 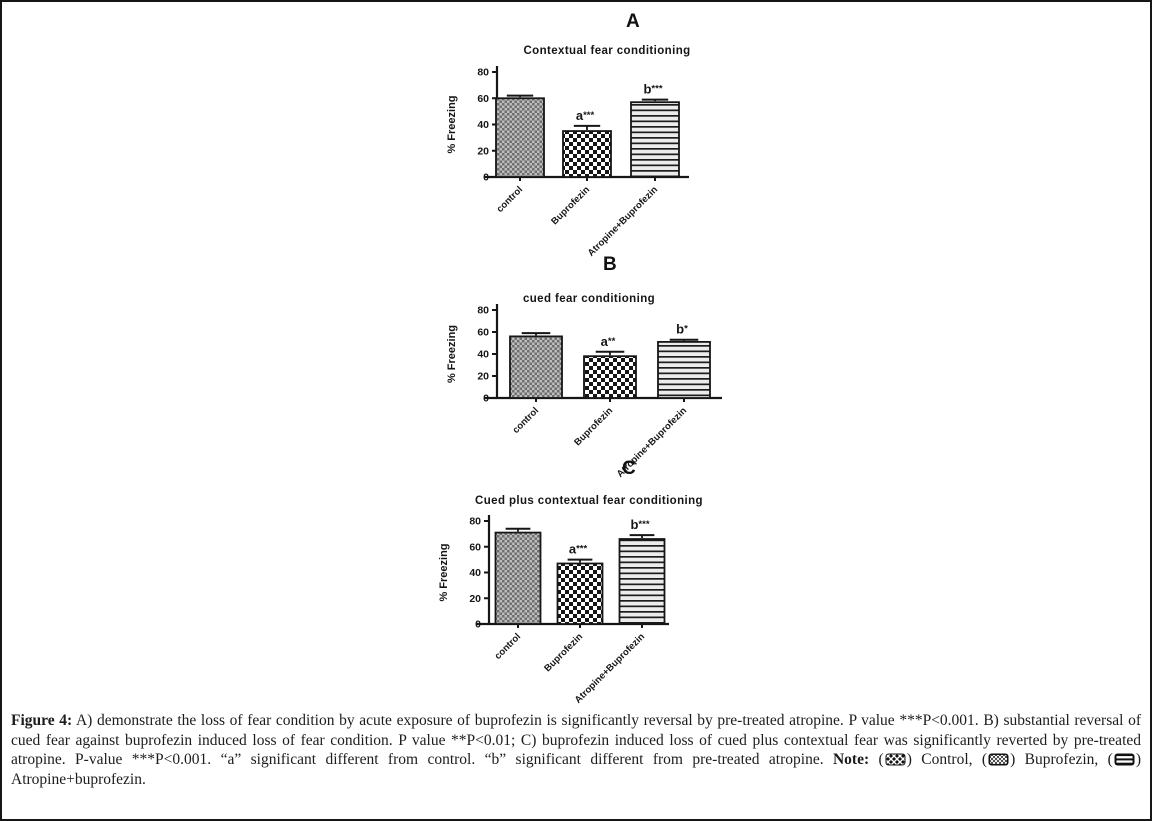 What do you see at coordinates (608, 341) in the screenshot?
I see `sig-label-buprofezin: a**` at bounding box center [608, 341].